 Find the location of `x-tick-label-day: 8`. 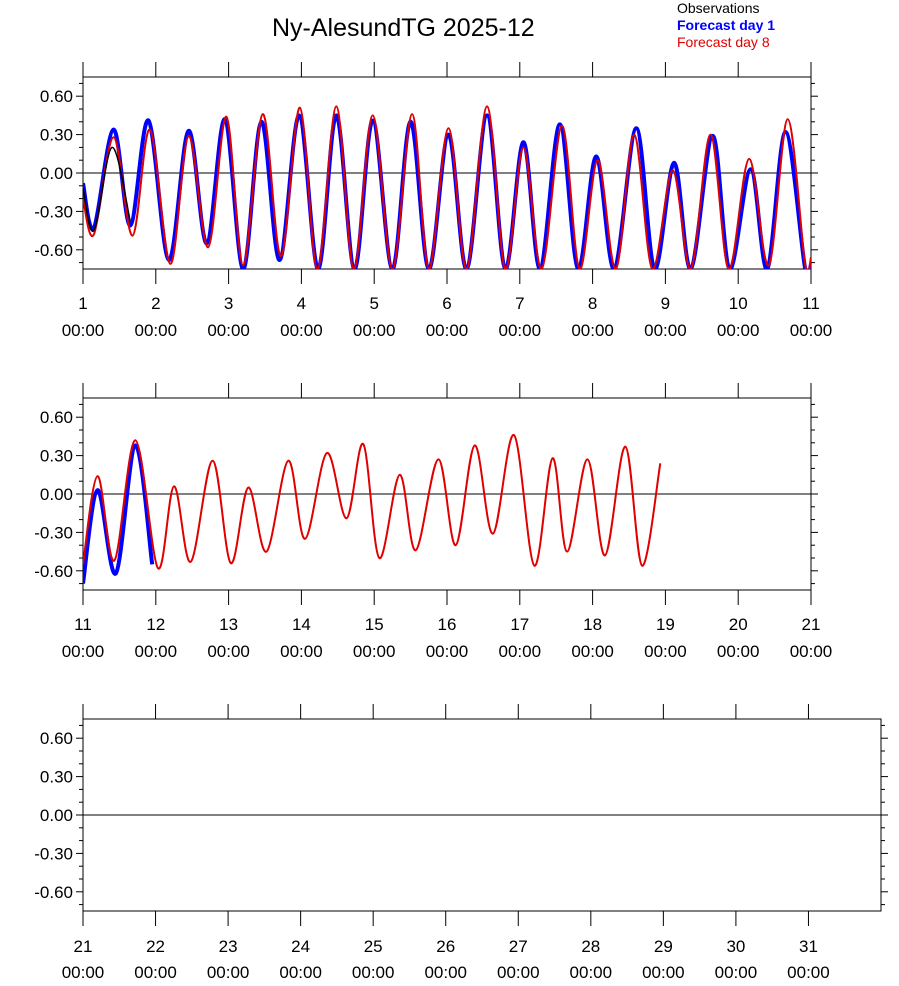

x-tick-label-day: 8 is located at coordinates (592, 303).